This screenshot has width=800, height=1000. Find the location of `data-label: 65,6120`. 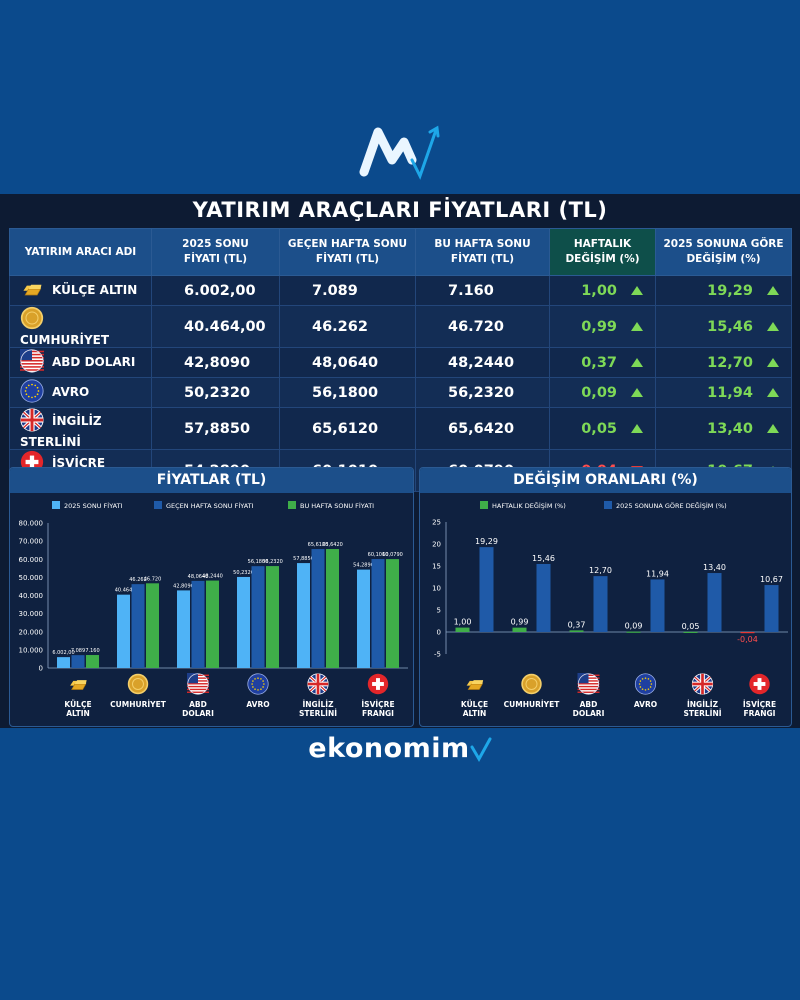

data-label: 65,6120 is located at coordinates (318, 545).